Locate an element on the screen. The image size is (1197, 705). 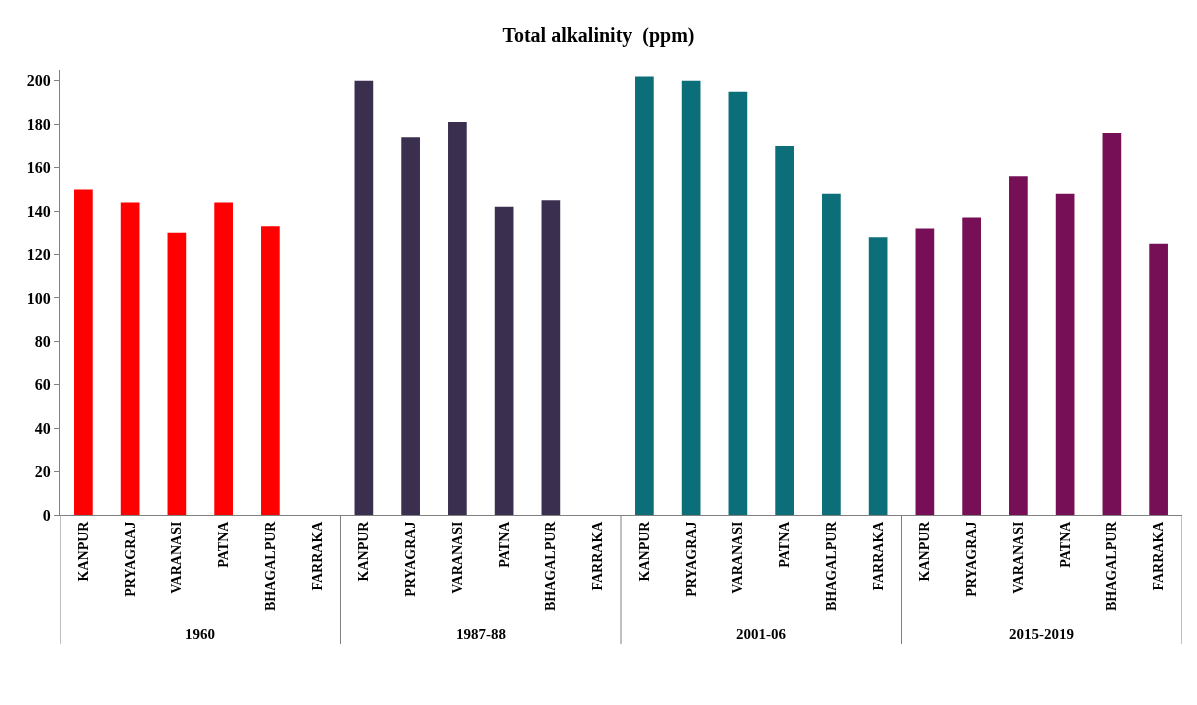
y-tick-label: 0 is located at coordinates (46, 515).